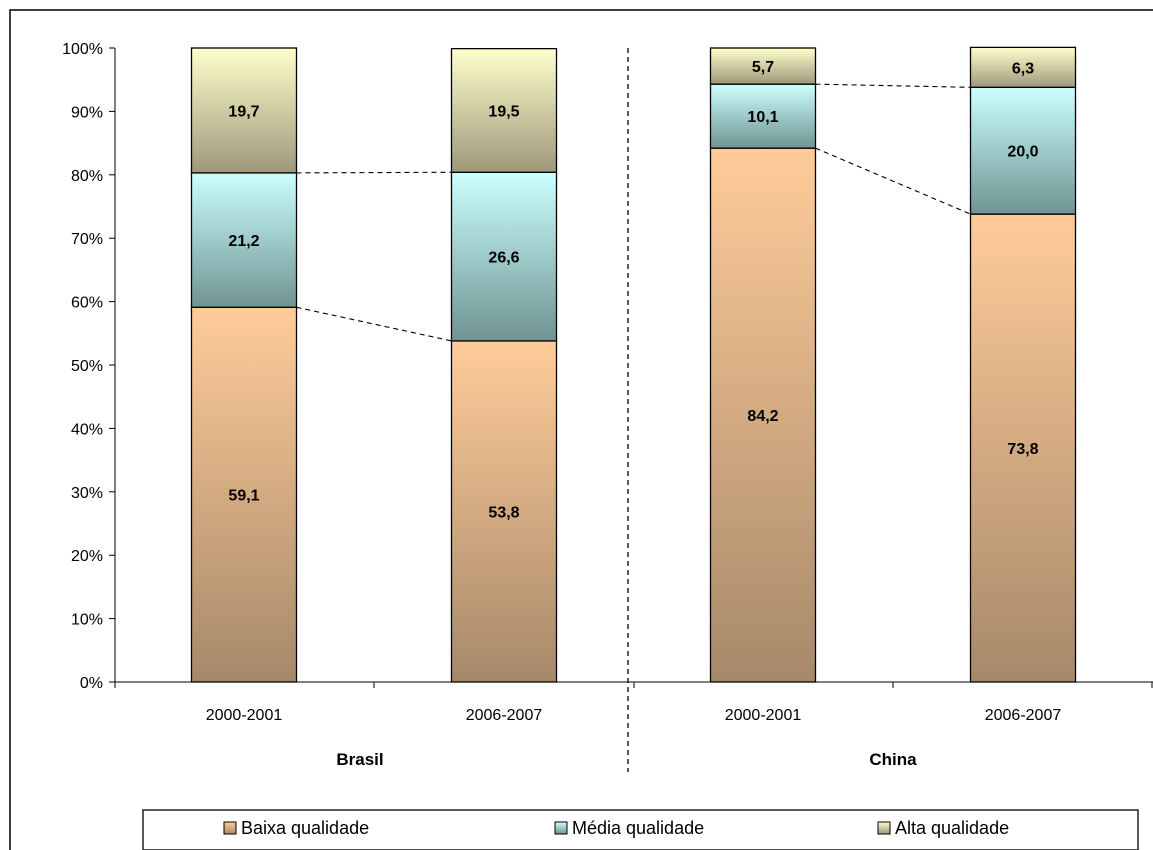 The height and width of the screenshot is (850, 1153). I want to click on data-label: 84,2, so click(762, 416).